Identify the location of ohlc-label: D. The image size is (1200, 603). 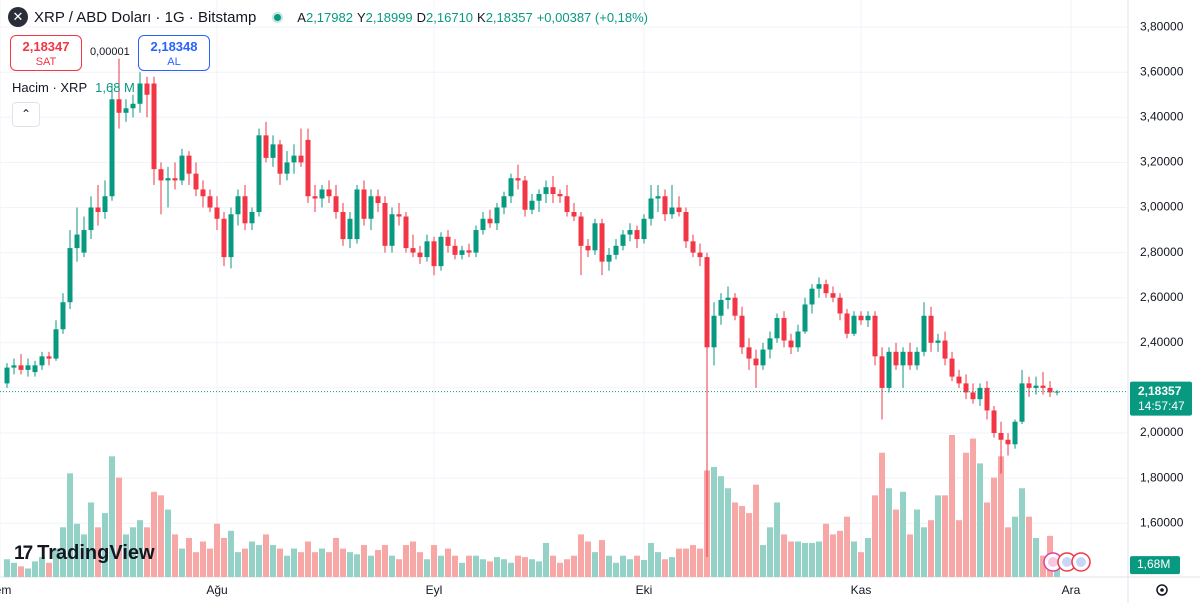
(421, 17).